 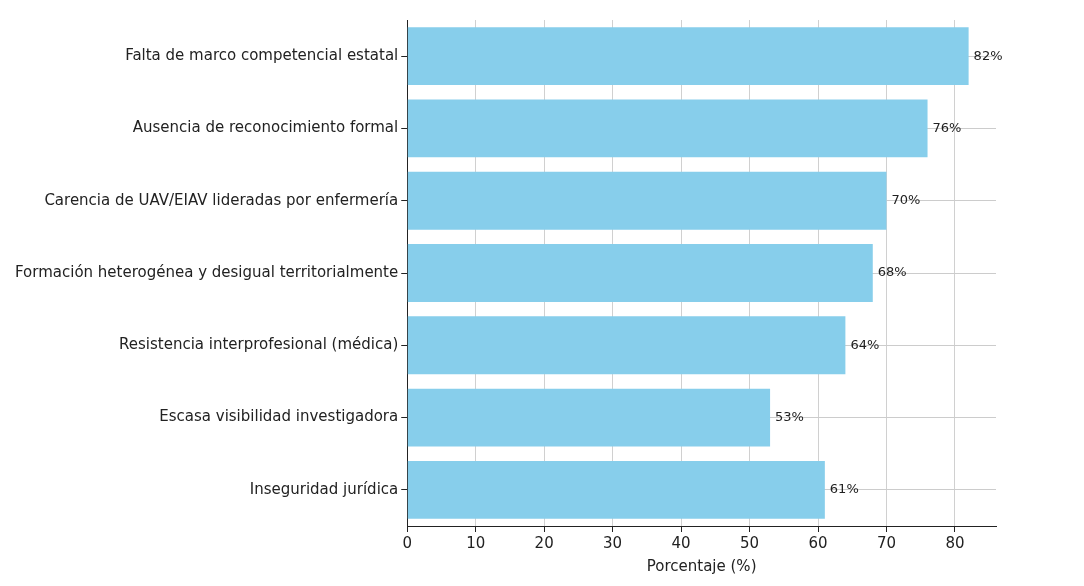 I want to click on x-tick-label: 30, so click(x=613, y=542).